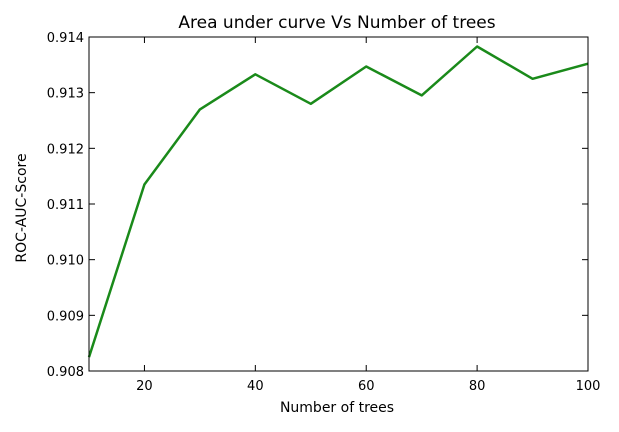 Image resolution: width=619 pixels, height=432 pixels. What do you see at coordinates (65, 372) in the screenshot?
I see `y-tick-label: 0.908` at bounding box center [65, 372].